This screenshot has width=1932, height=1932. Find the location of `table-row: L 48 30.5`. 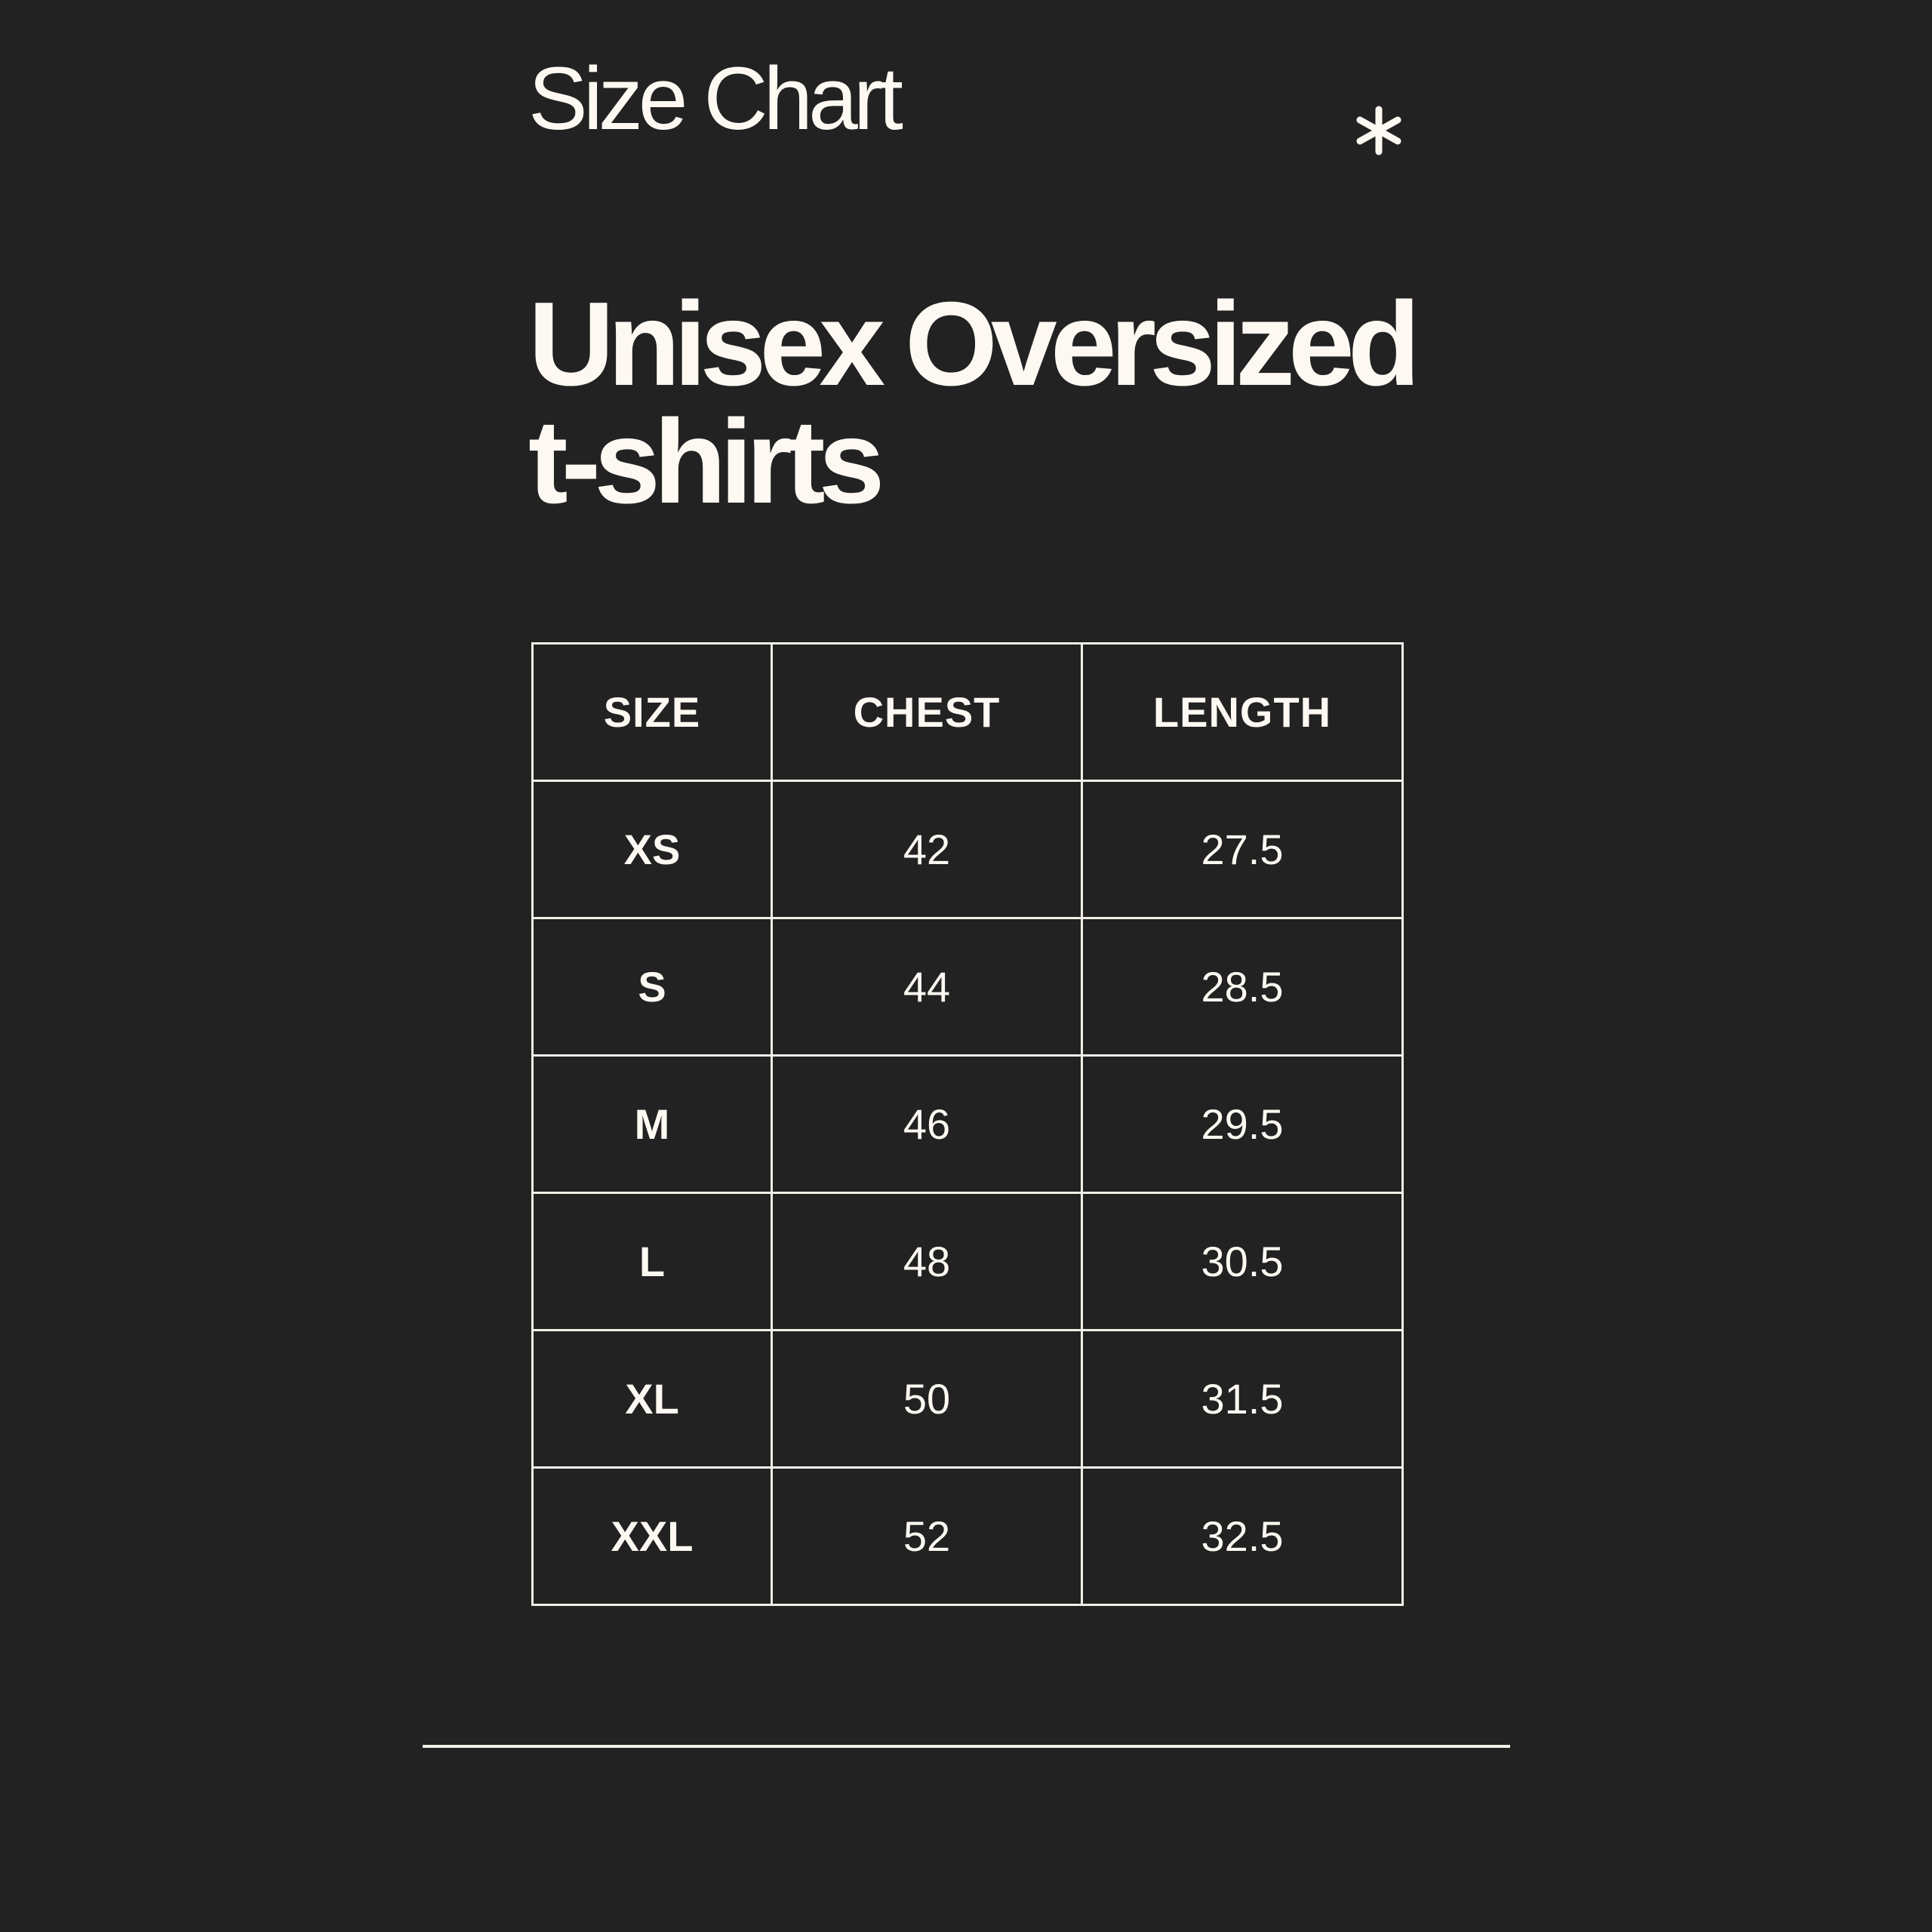

table-row: L 48 30.5 is located at coordinates (967, 1261).